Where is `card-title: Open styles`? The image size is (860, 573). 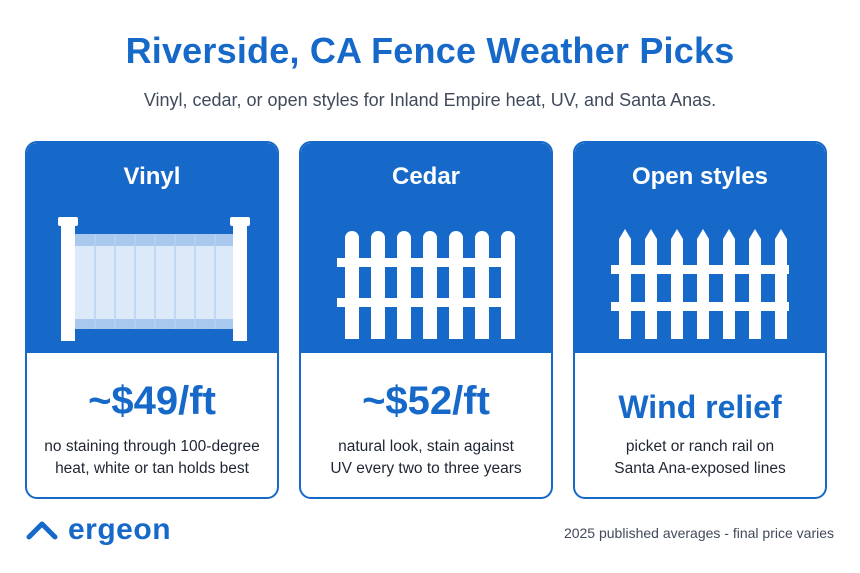 card-title: Open styles is located at coordinates (700, 176).